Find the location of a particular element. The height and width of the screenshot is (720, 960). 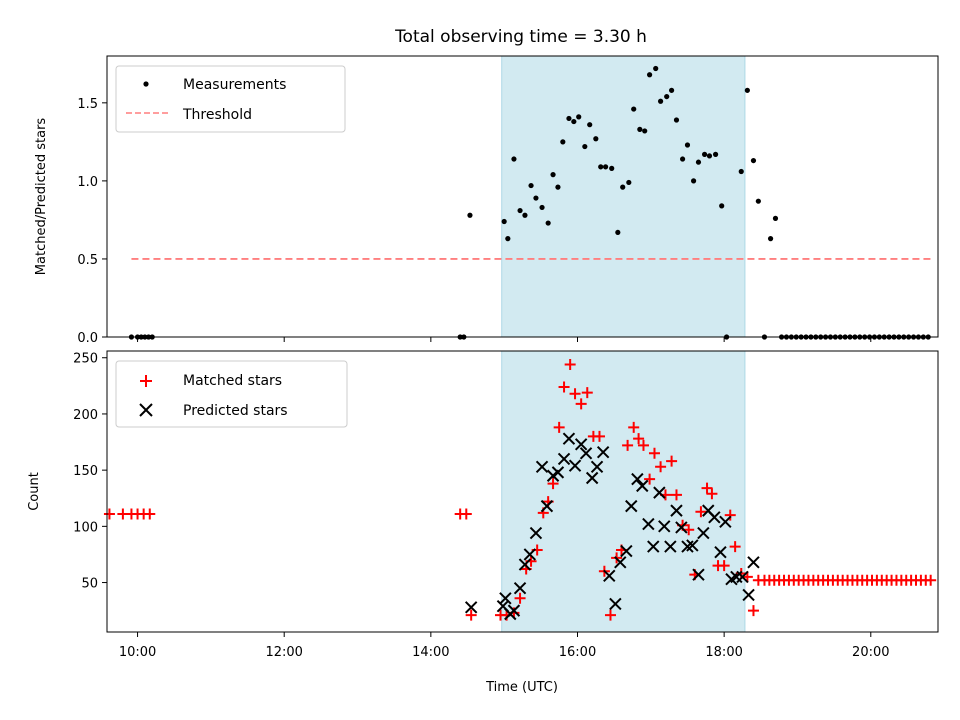

top-legend: Measurements Threshold is located at coordinates (230, 99).